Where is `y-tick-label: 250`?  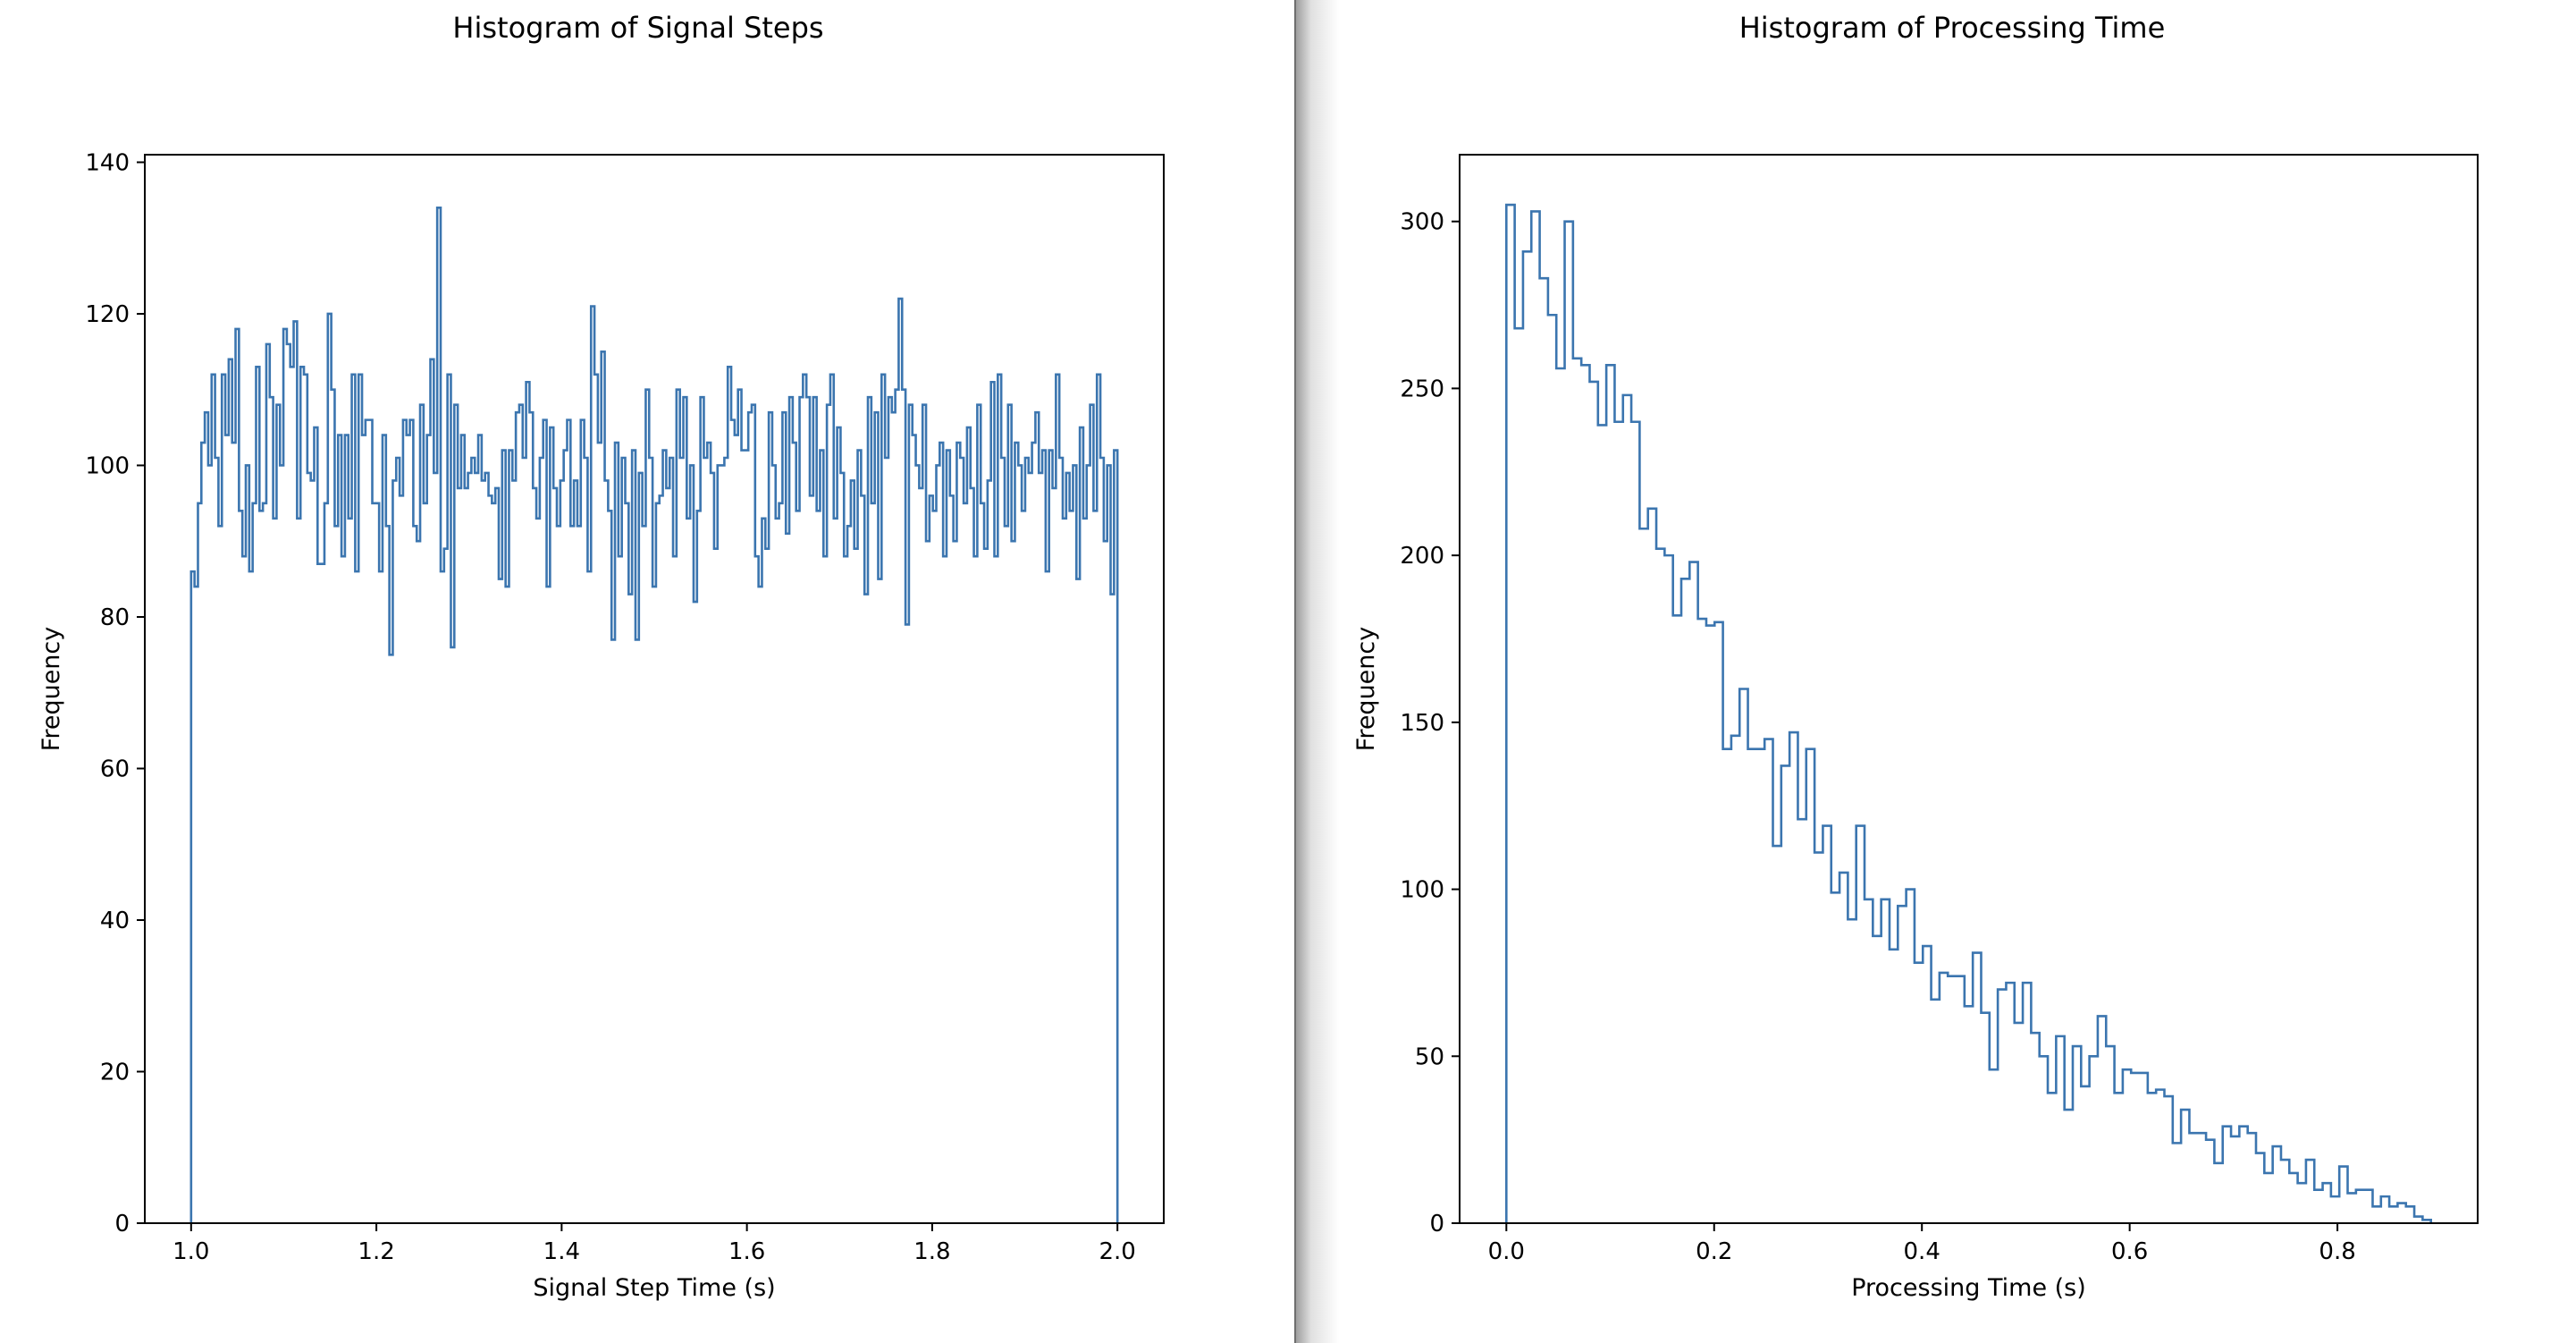
y-tick-label: 250 is located at coordinates (1422, 389).